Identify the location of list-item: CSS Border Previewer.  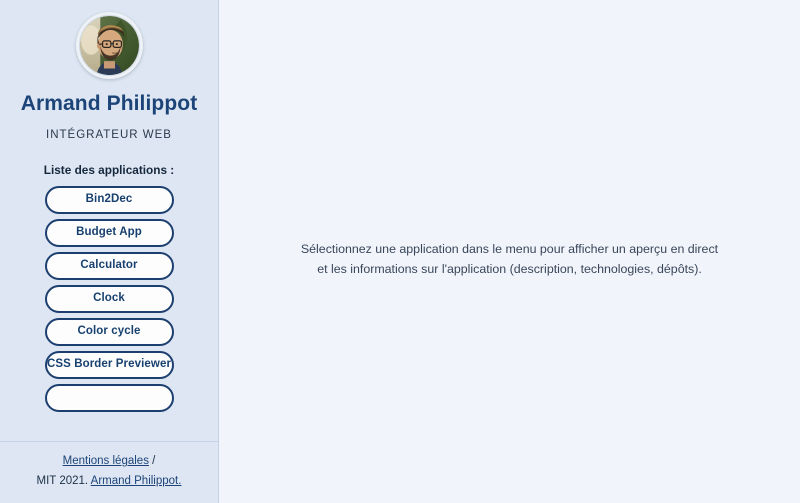
(109, 364).